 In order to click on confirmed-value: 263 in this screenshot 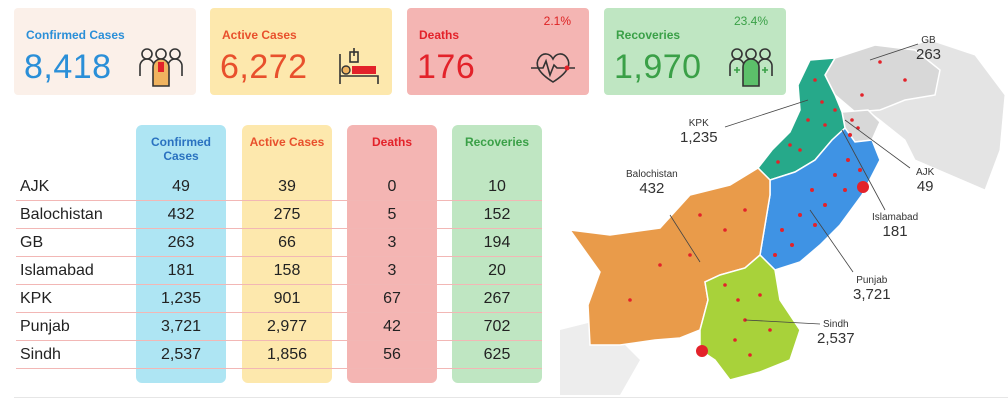, I will do `click(181, 242)`.